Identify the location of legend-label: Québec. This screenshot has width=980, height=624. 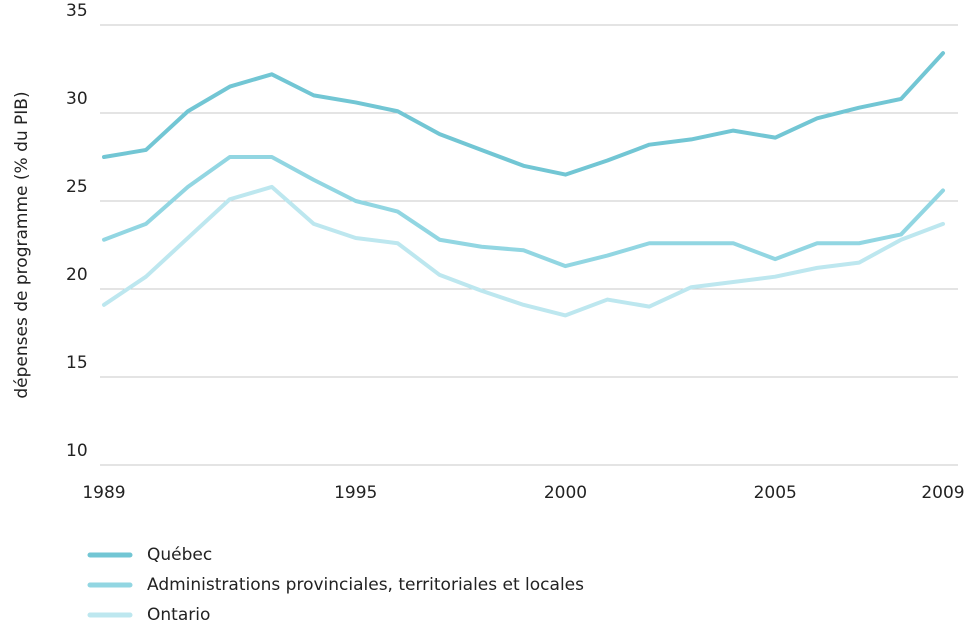
(179, 555).